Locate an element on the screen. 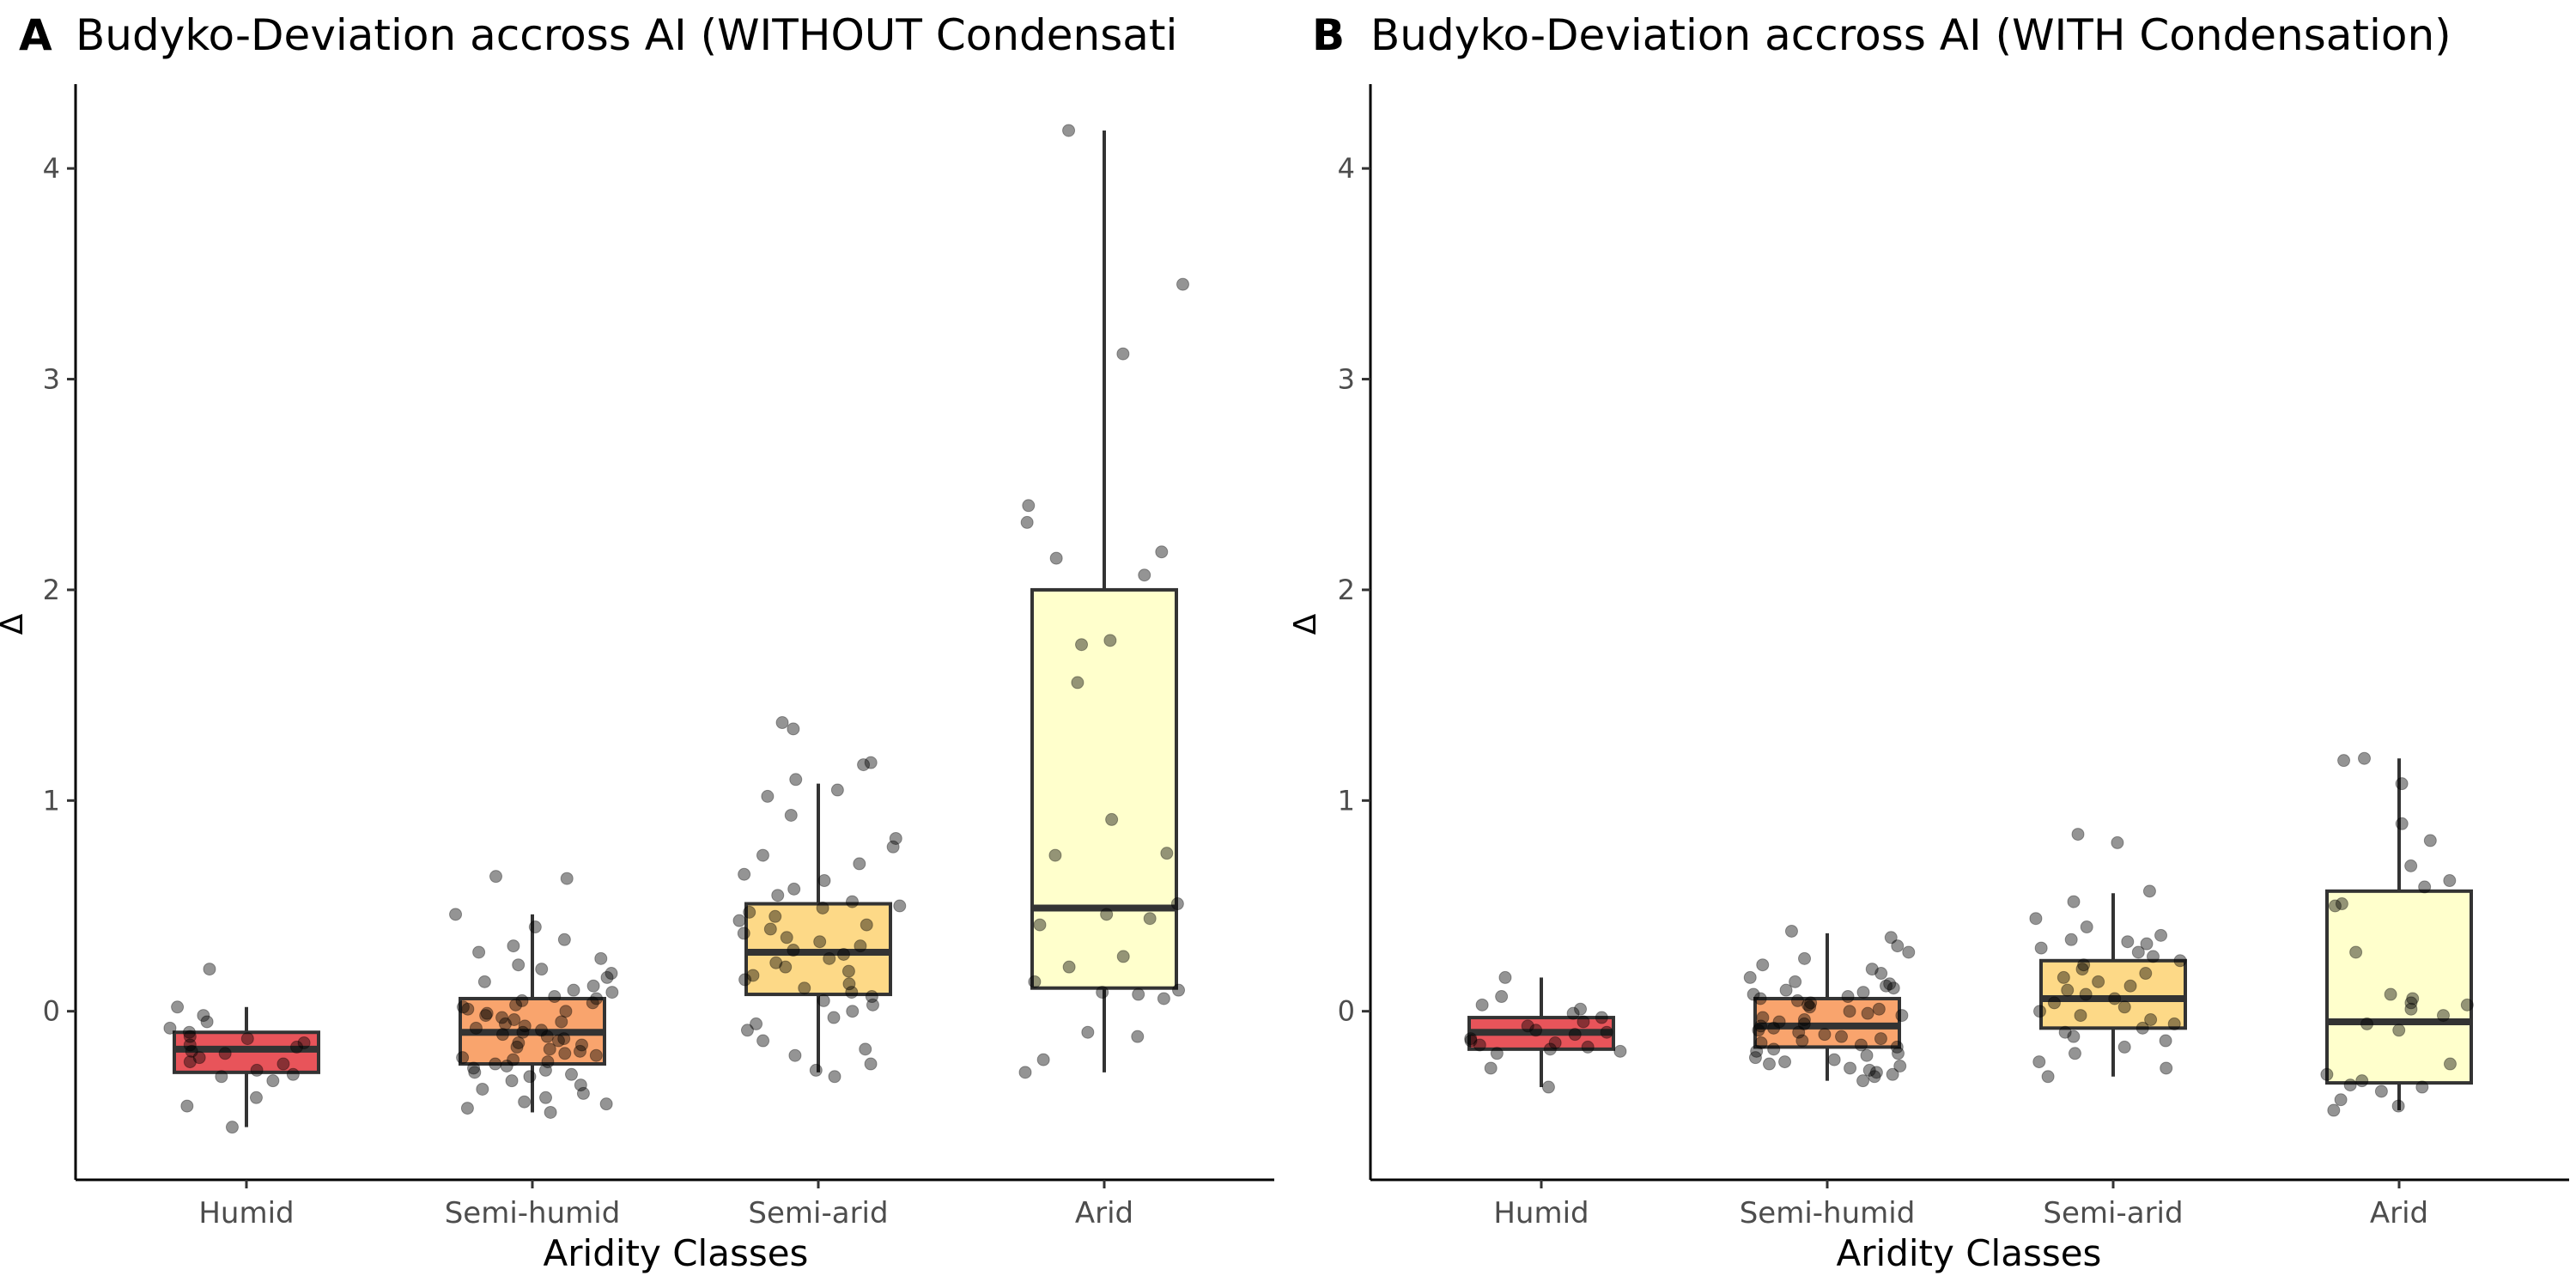 The image size is (2576, 1288). y-tick-label: 3 is located at coordinates (1346, 379).